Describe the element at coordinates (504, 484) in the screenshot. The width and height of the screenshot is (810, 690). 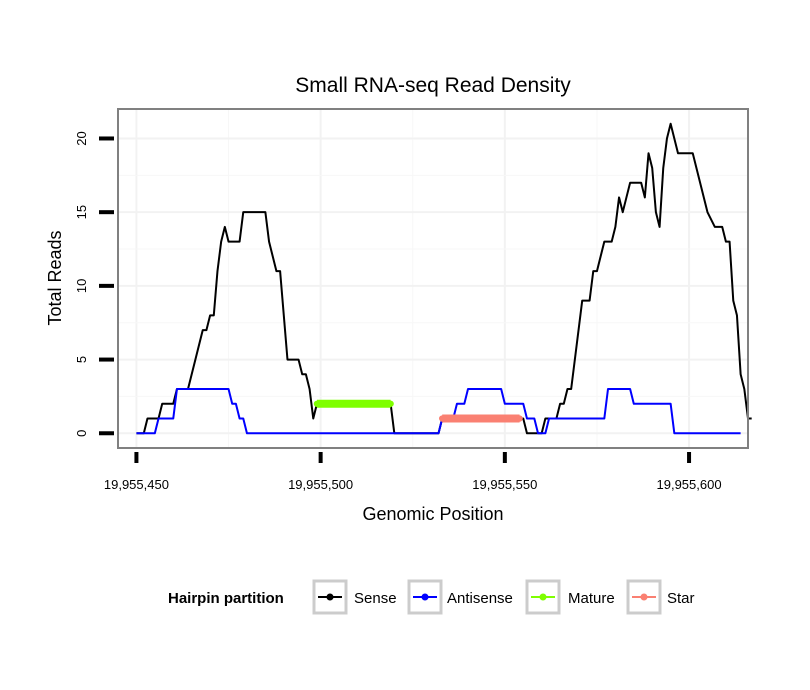
I see `x-tick-label: 19,955,550` at that location.